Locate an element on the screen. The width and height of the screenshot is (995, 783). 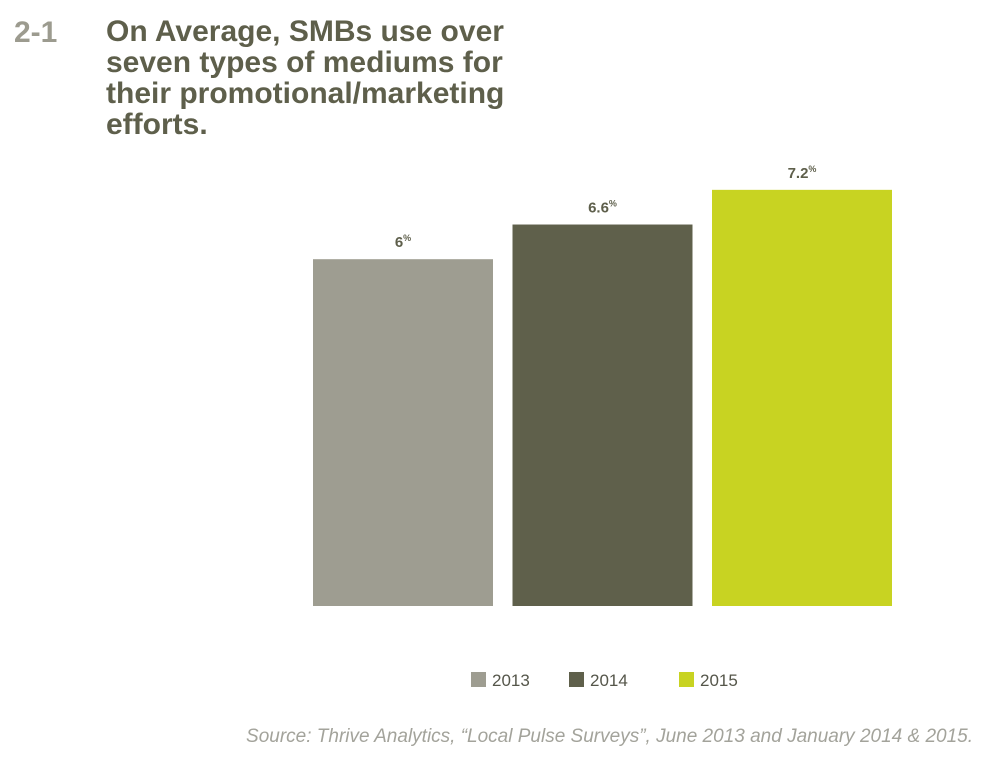
legend-label-2015: 2015 is located at coordinates (719, 680).